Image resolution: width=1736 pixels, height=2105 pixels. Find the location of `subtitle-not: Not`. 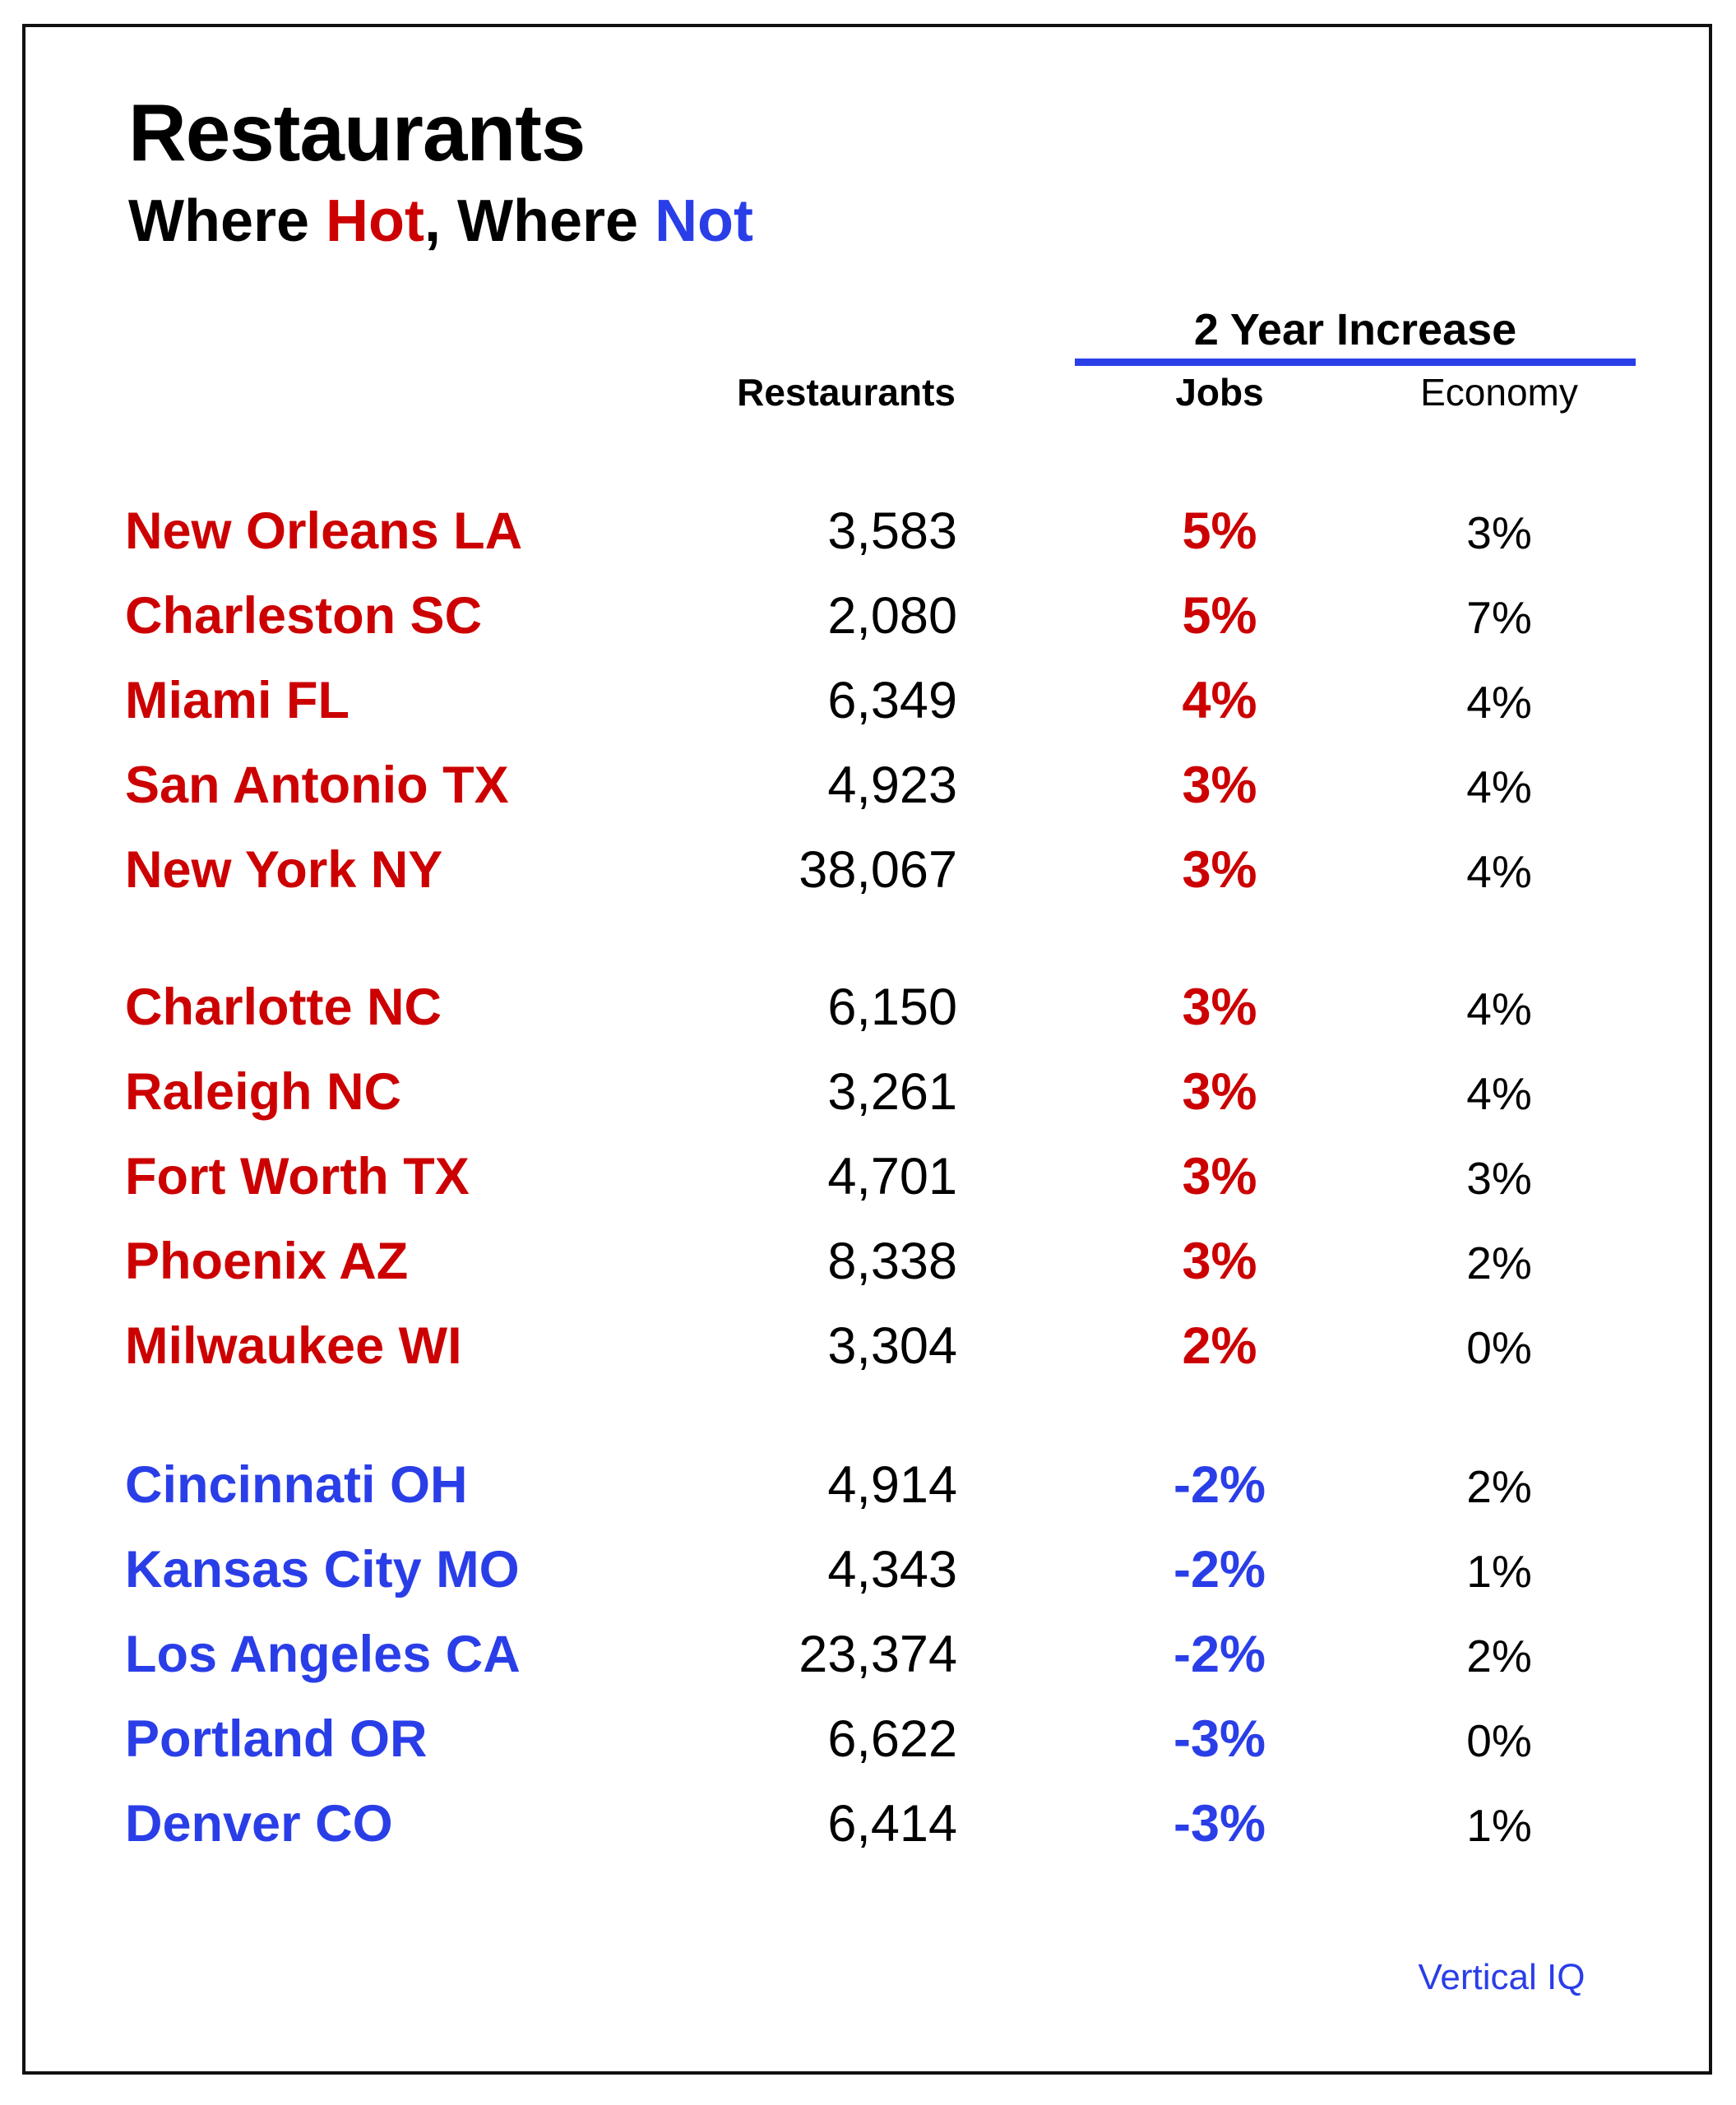

subtitle-not: Not is located at coordinates (704, 221).